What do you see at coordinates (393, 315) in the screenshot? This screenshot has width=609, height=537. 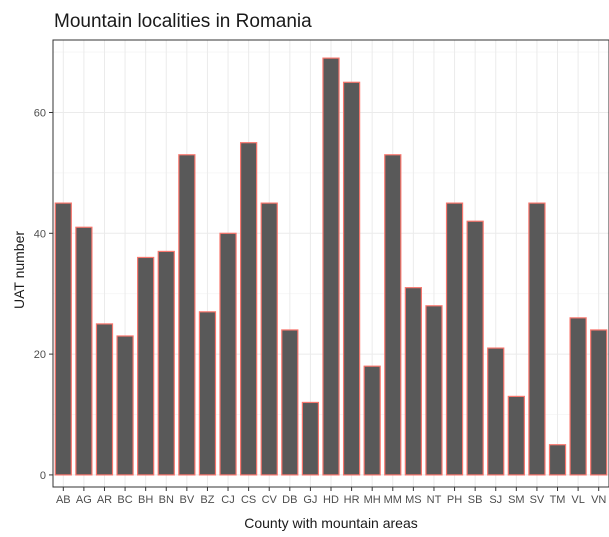 I see `bar-MM` at bounding box center [393, 315].